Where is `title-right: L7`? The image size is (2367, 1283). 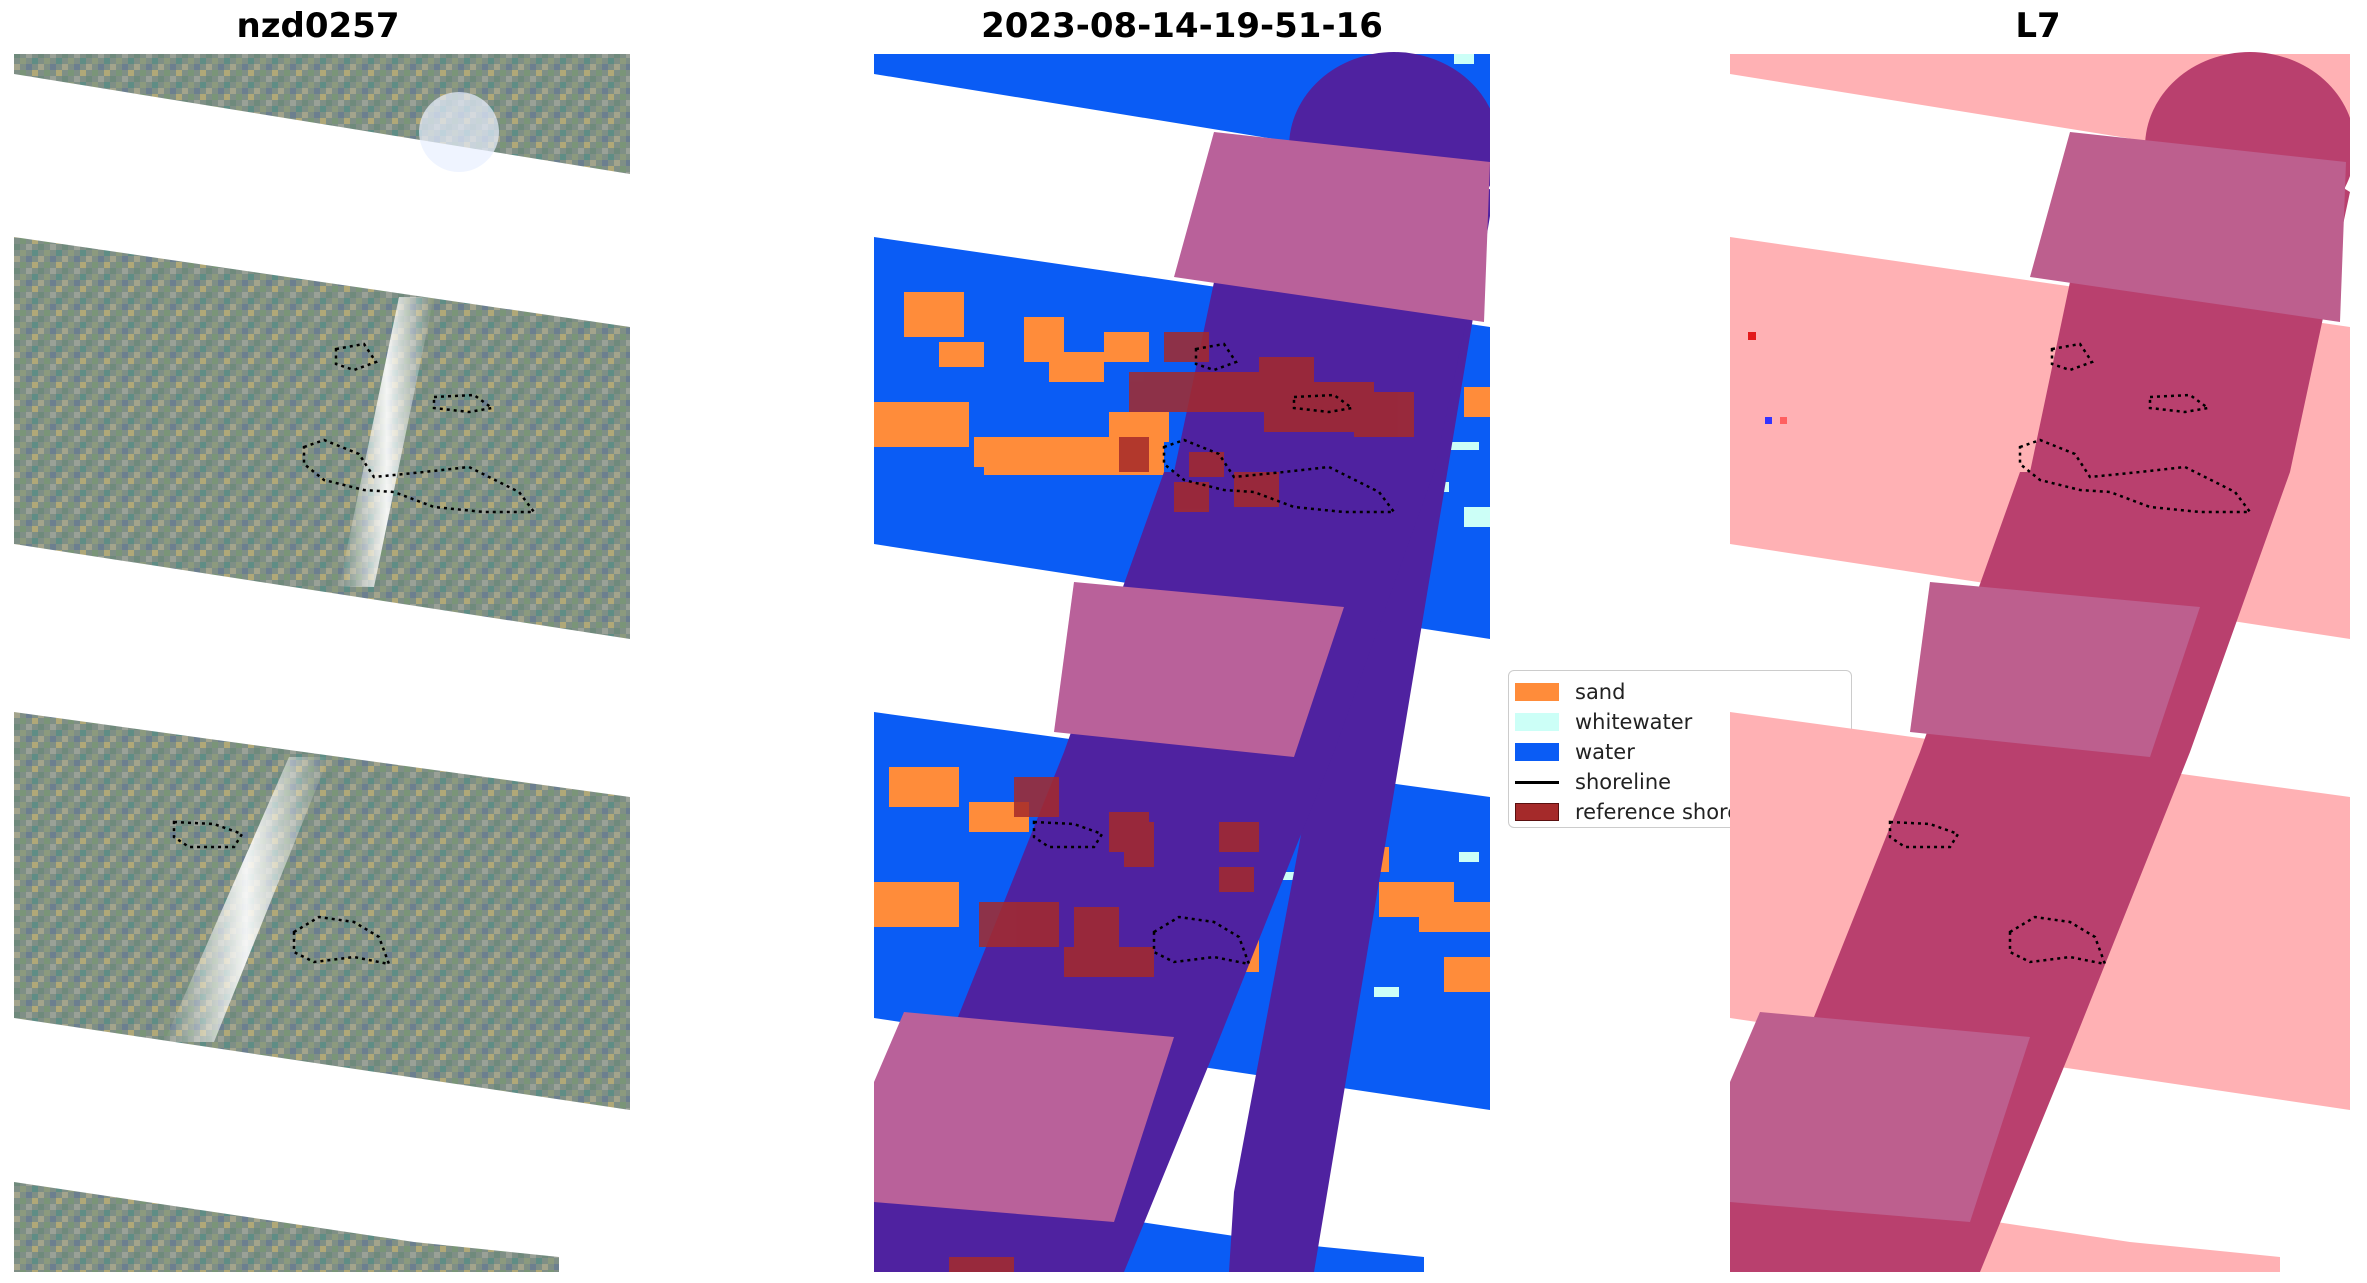 title-right: L7 is located at coordinates (2038, 26).